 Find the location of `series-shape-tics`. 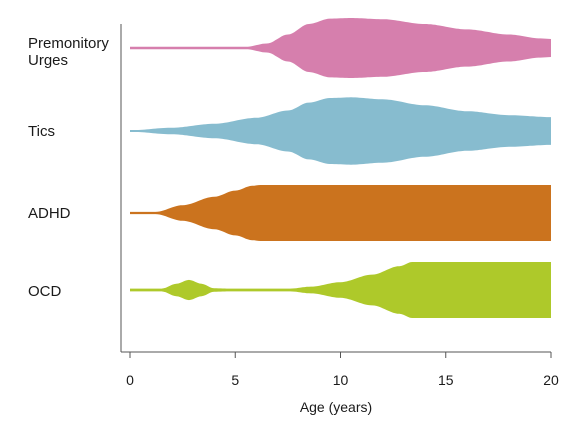

series-shape-tics is located at coordinates (340, 131).